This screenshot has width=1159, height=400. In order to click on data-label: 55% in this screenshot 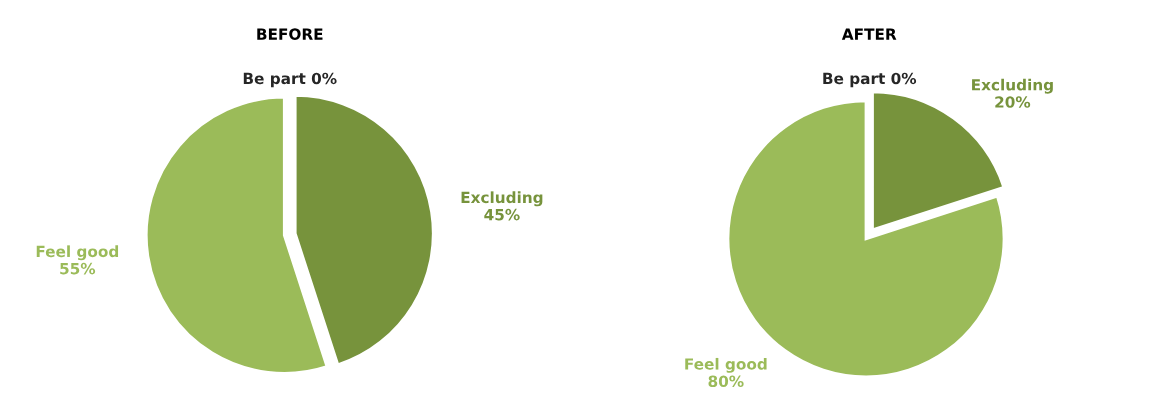, I will do `click(78, 268)`.